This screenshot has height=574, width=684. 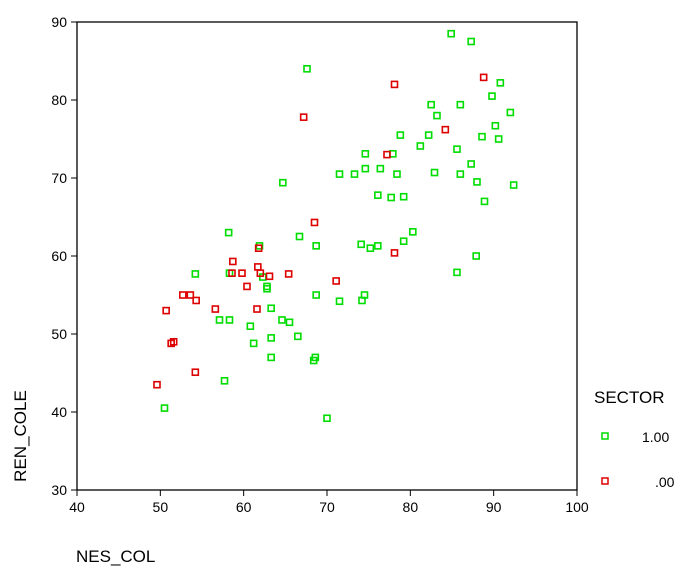 I want to click on y-tick-label: 60, so click(x=59, y=256).